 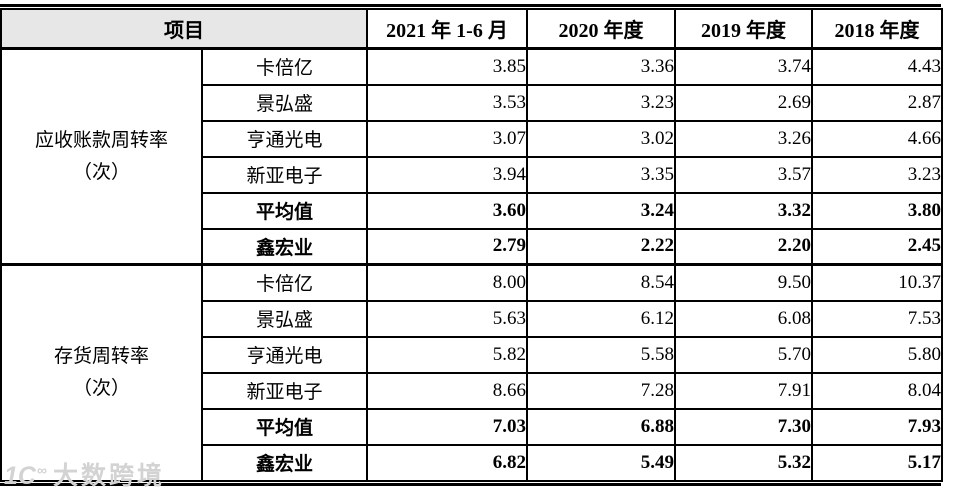 What do you see at coordinates (743, 102) in the screenshot?
I see `value-cell: 2.69` at bounding box center [743, 102].